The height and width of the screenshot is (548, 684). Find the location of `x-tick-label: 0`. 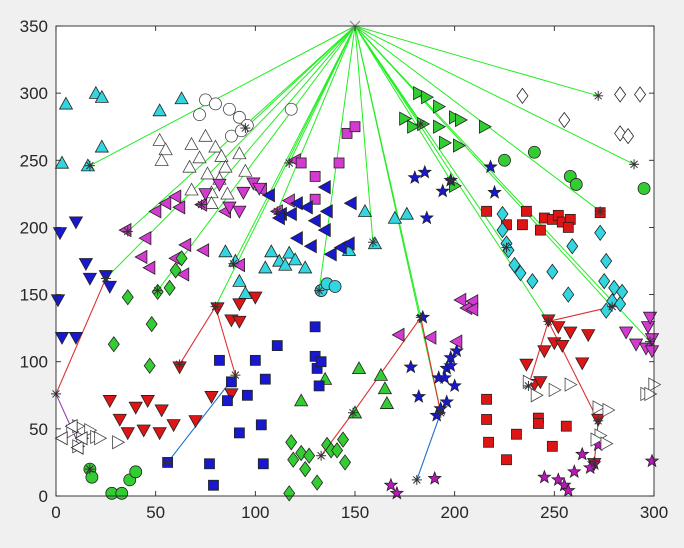

x-tick-label: 0 is located at coordinates (55, 512).